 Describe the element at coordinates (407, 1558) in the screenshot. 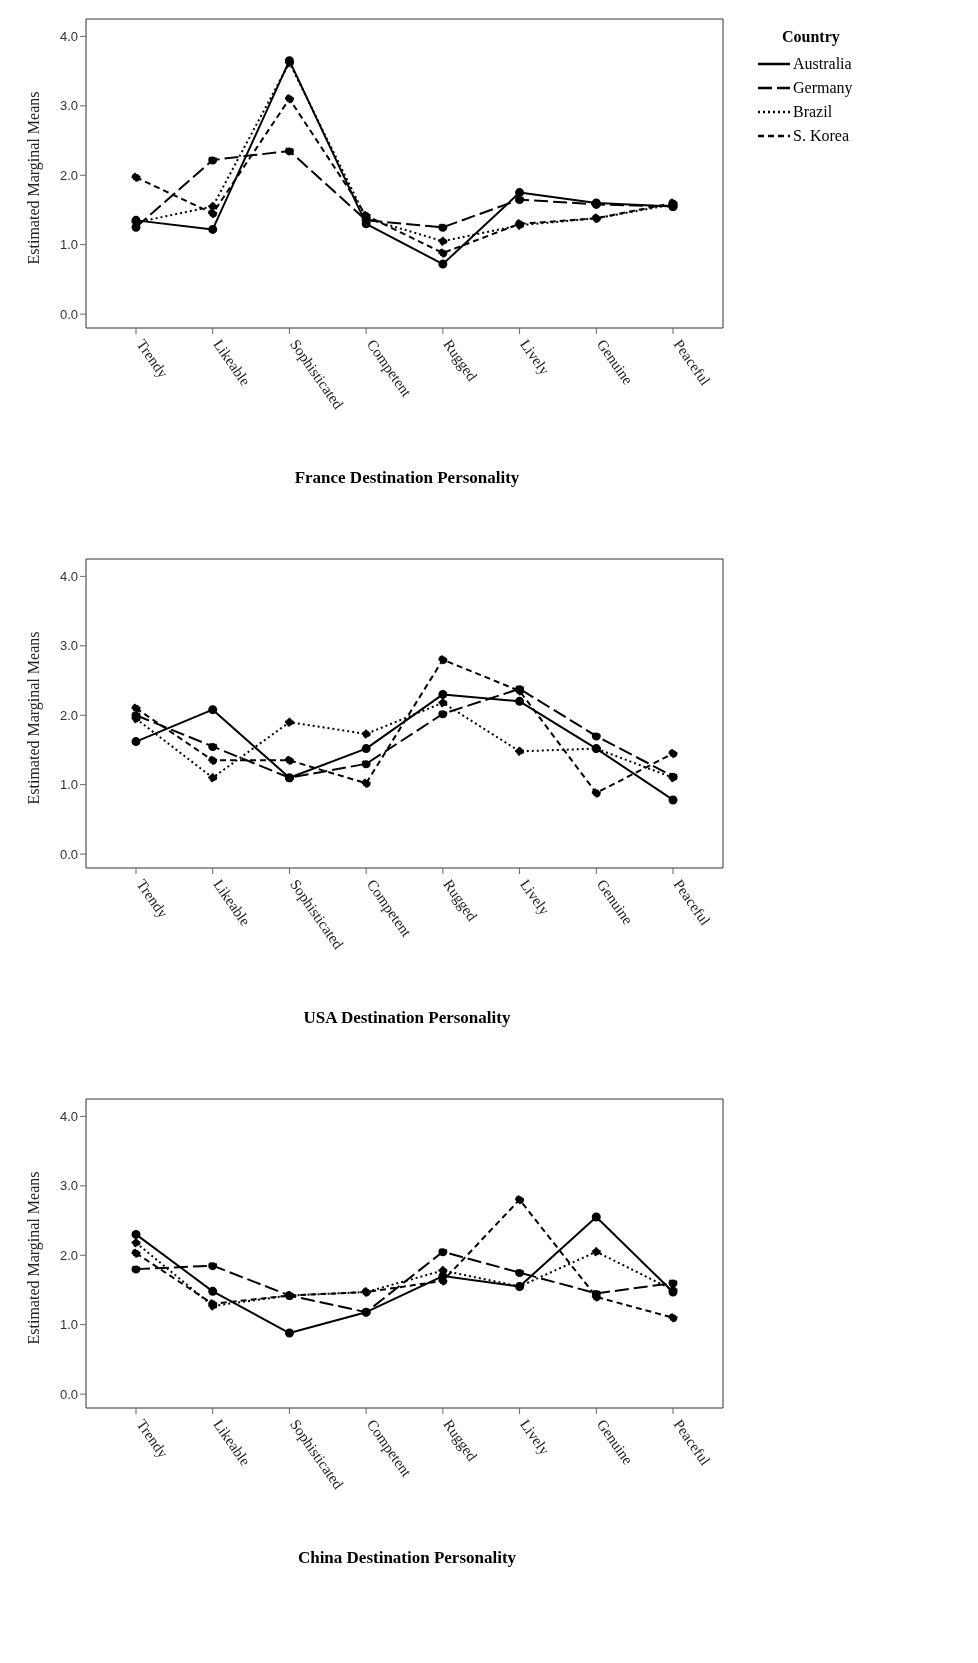

I see `x-axis-title: China Destination Personality` at that location.